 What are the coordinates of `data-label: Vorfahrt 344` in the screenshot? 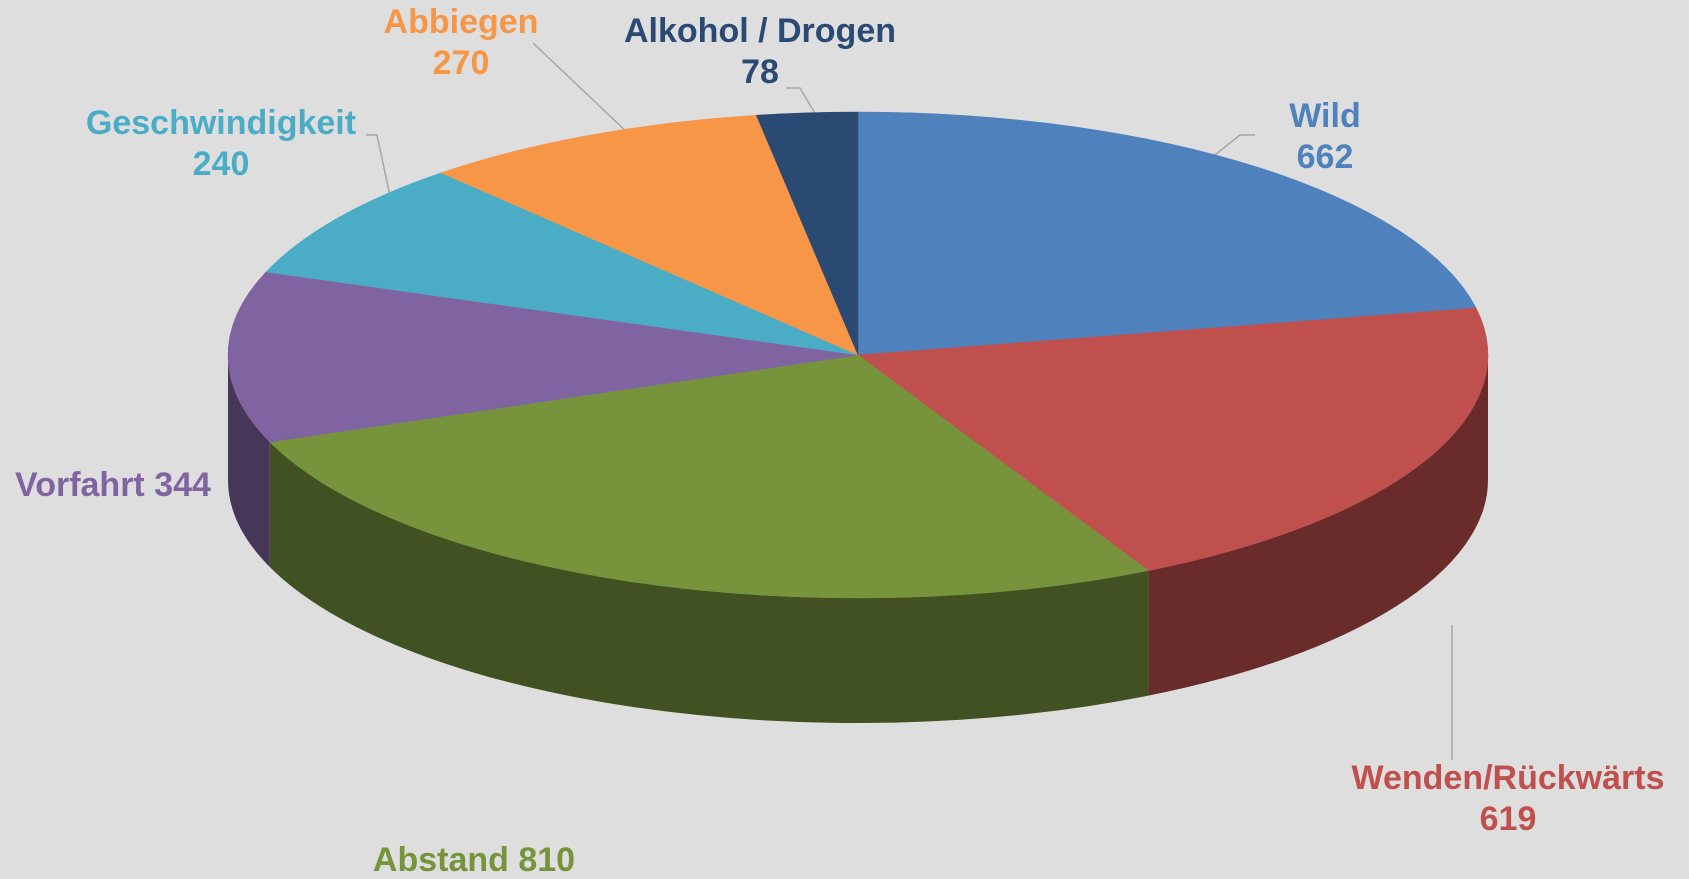 It's located at (113, 485).